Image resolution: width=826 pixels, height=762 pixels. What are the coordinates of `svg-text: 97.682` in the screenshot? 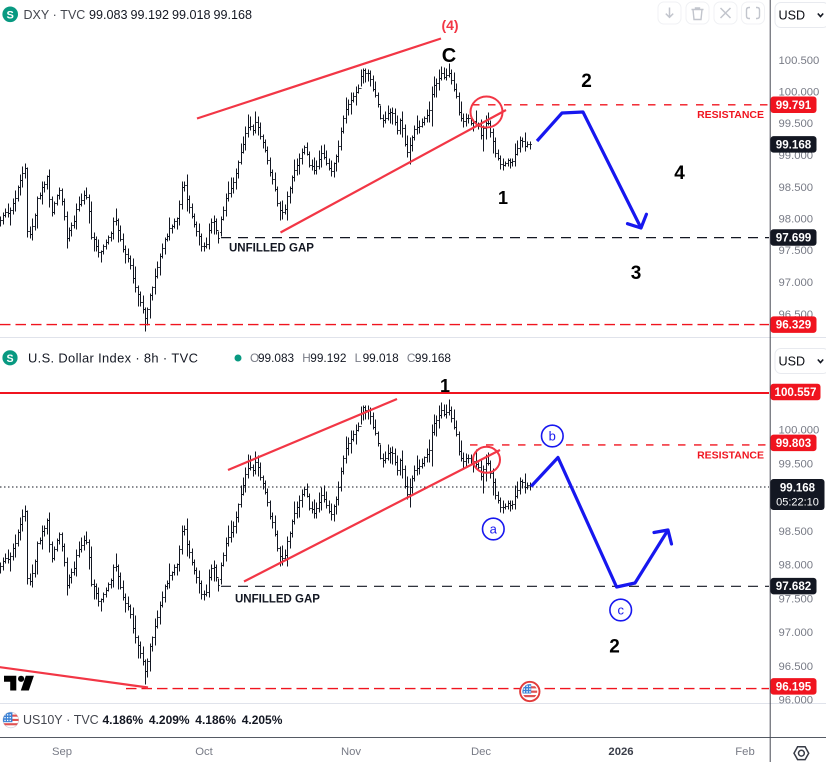 It's located at (793, 586).